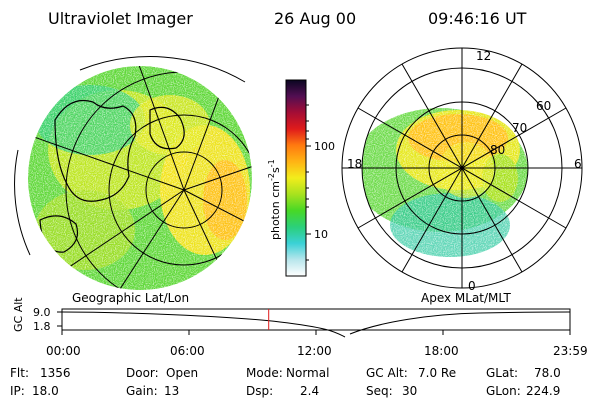  I want to click on color-bar-minor-ticks, so click(307, 182).